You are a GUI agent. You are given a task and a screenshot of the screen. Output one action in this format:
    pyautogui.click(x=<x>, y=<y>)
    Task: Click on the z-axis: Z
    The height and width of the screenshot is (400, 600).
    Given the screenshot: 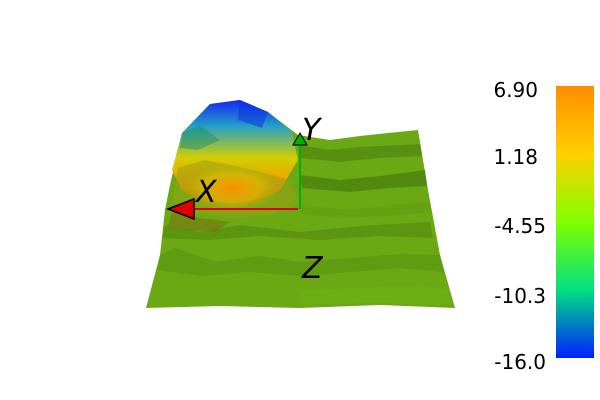 What is the action you would take?
    pyautogui.click(x=312, y=268)
    